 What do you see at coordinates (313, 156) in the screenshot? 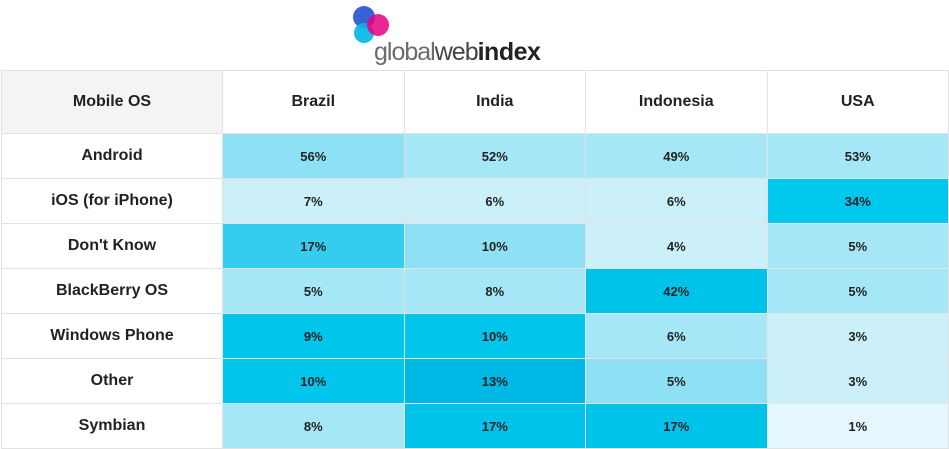
I see `data-cell: 56%` at bounding box center [313, 156].